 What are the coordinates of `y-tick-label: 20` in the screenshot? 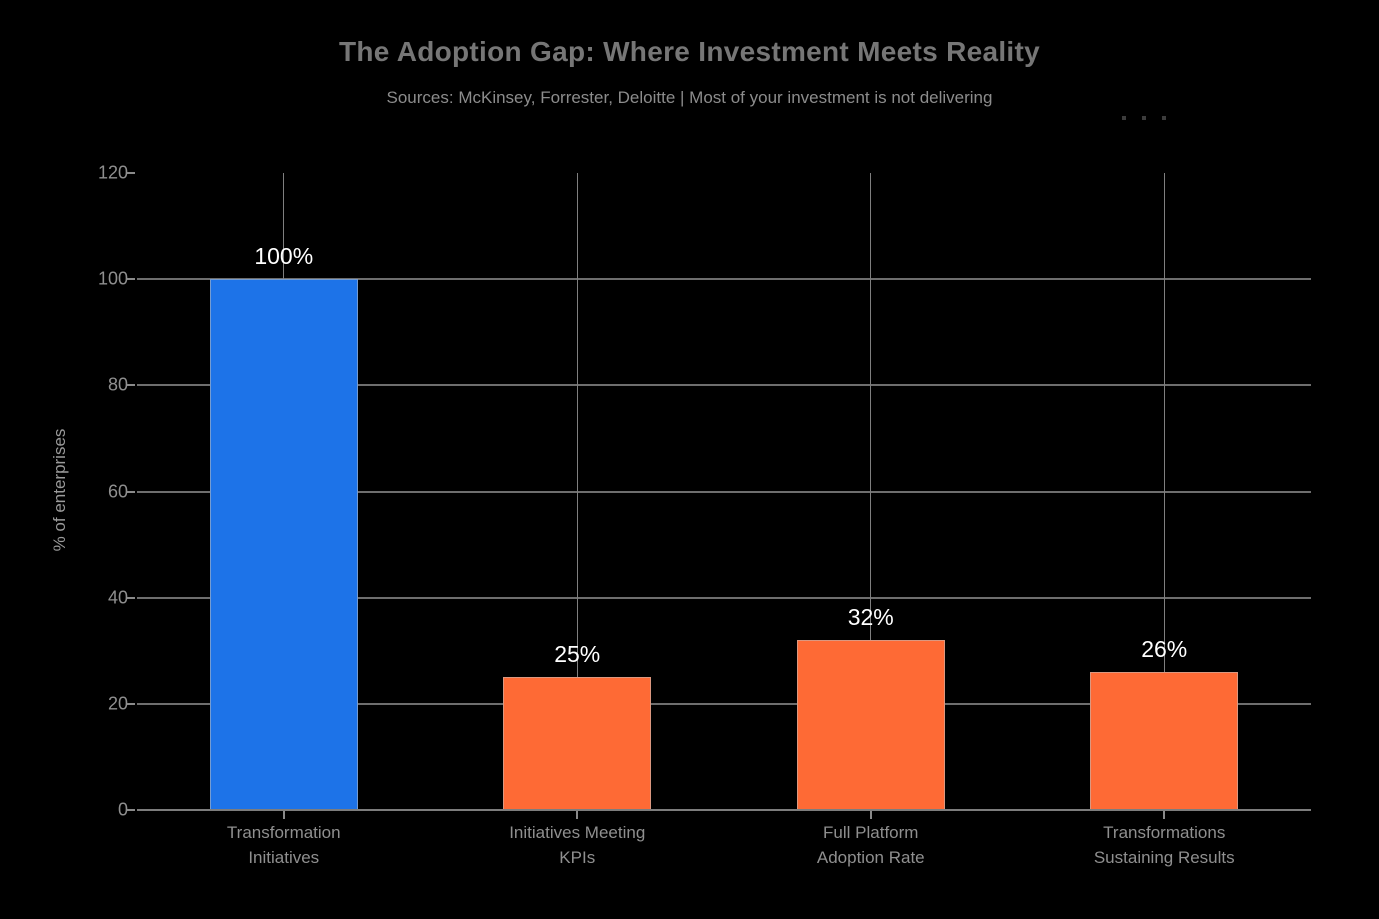 It's located at (117, 703).